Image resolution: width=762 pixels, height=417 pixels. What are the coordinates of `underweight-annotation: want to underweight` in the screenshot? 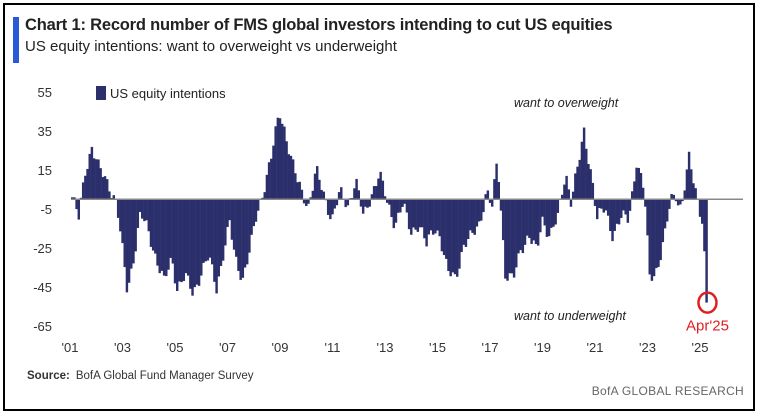 It's located at (570, 316).